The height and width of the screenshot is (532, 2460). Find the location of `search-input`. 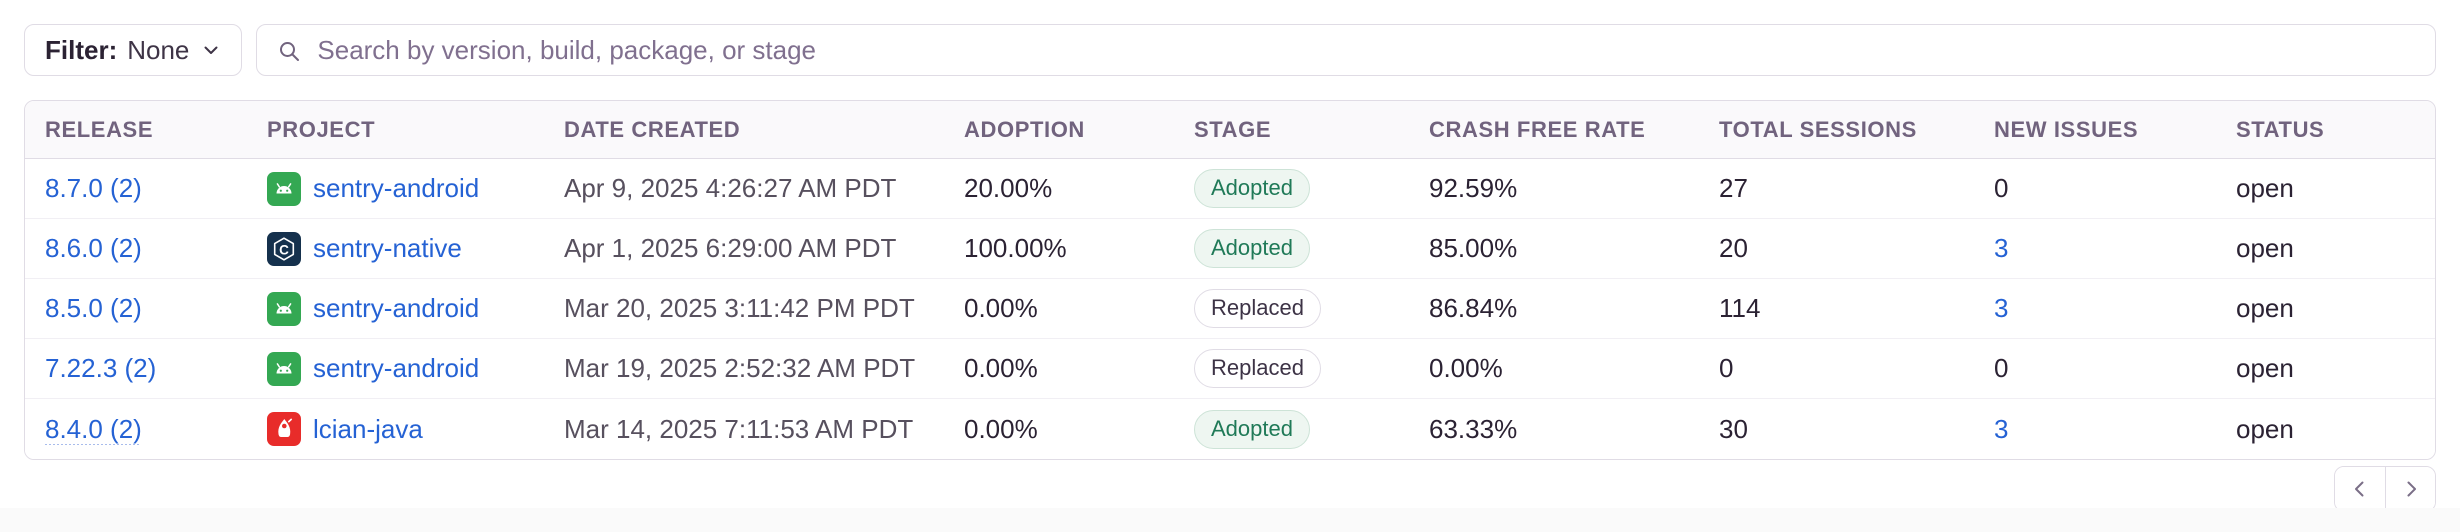

search-input is located at coordinates (1346, 50).